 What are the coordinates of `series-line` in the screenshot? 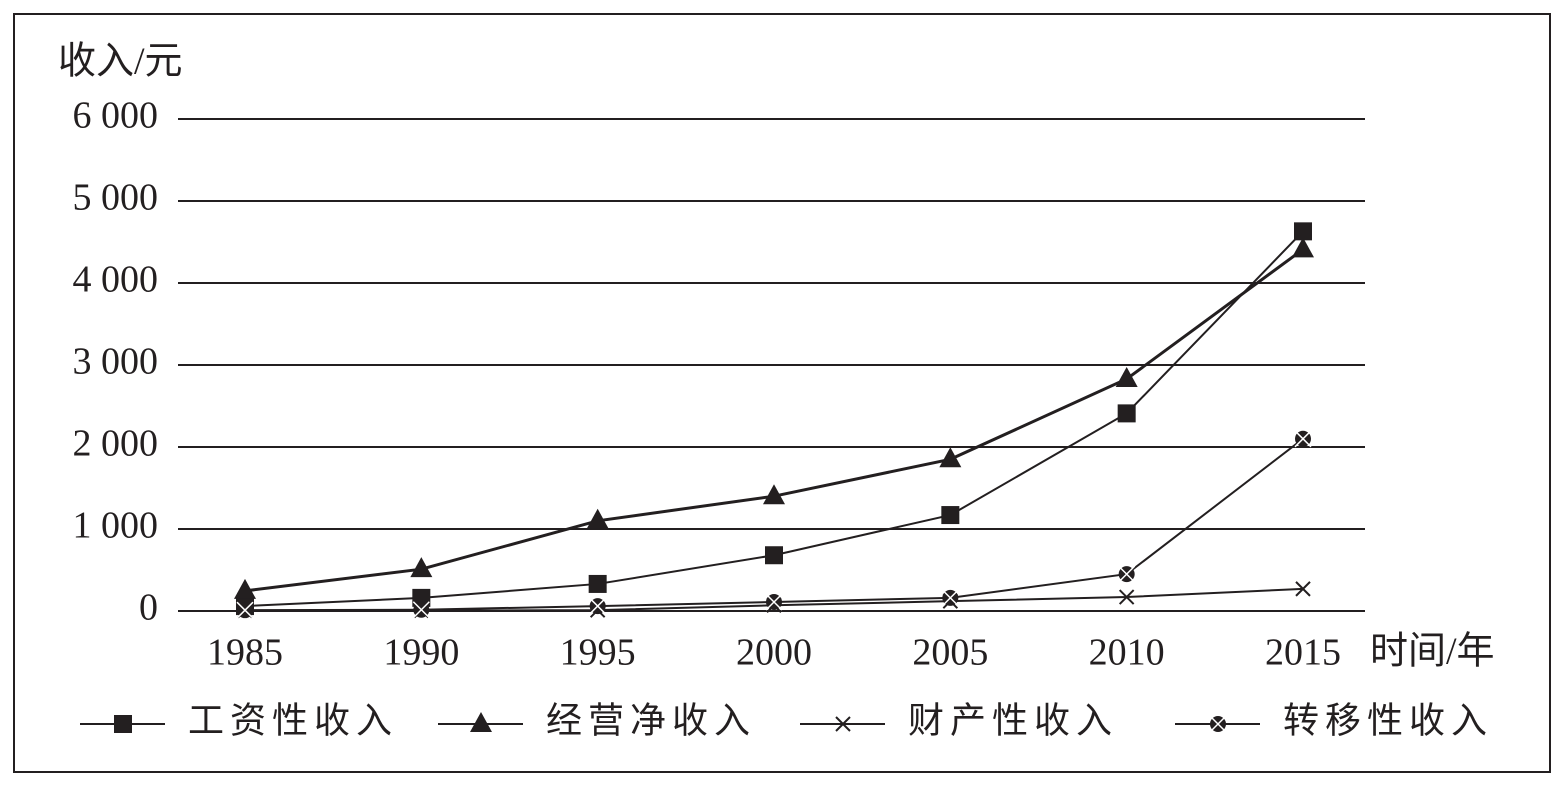 It's located at (774, 525).